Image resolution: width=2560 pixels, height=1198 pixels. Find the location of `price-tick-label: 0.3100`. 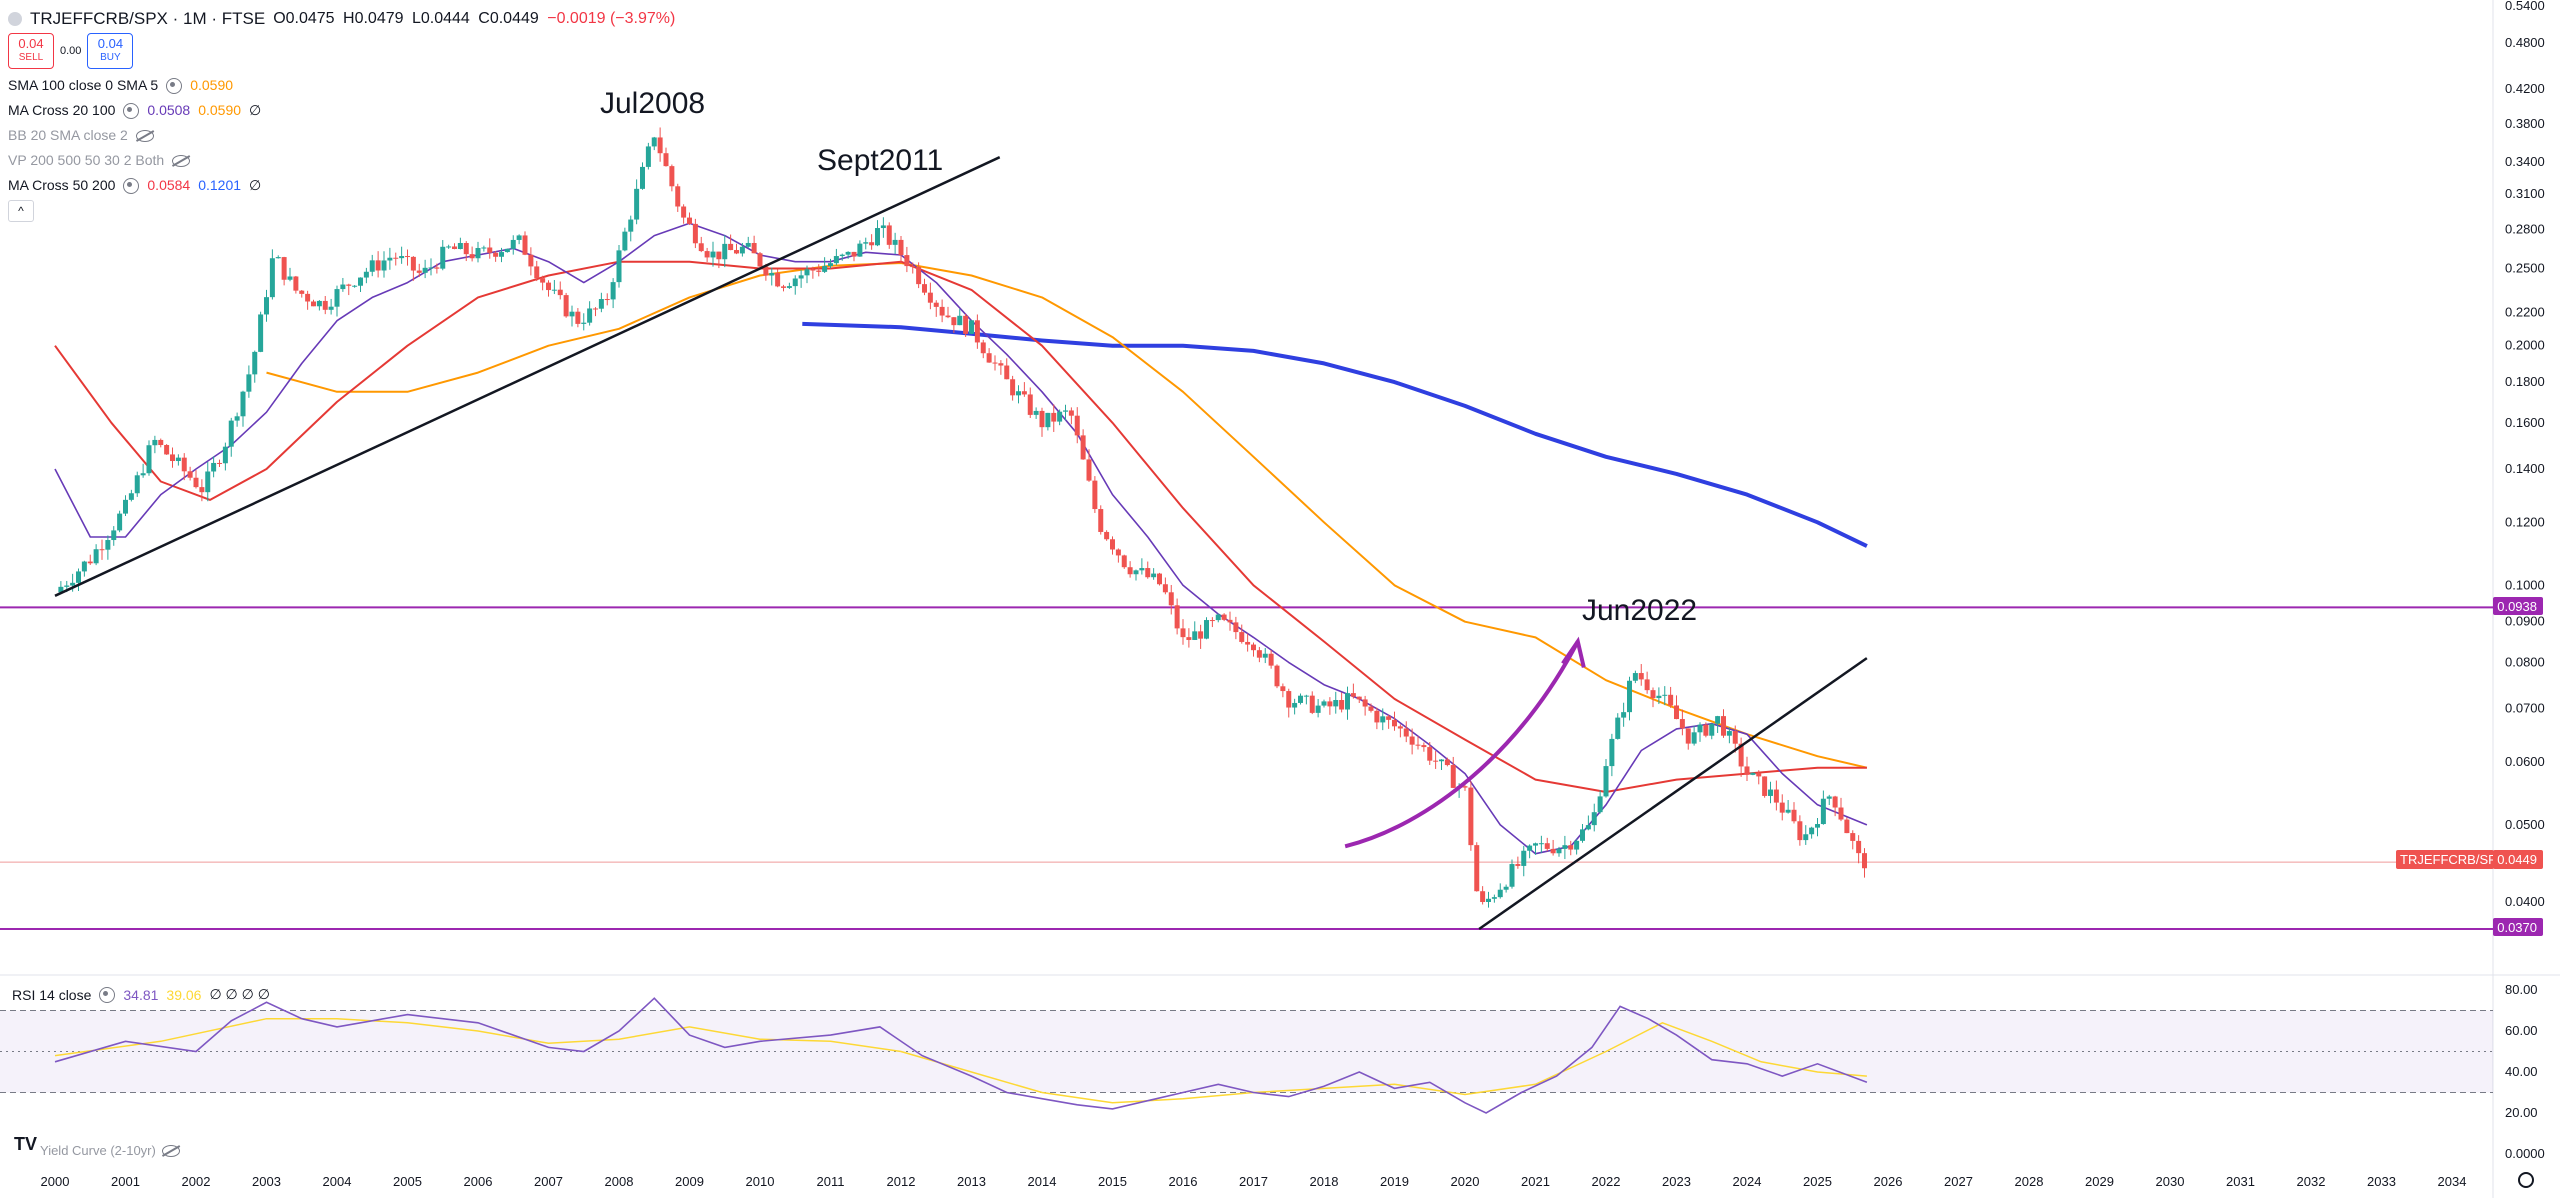

price-tick-label: 0.3100 is located at coordinates (2525, 193).